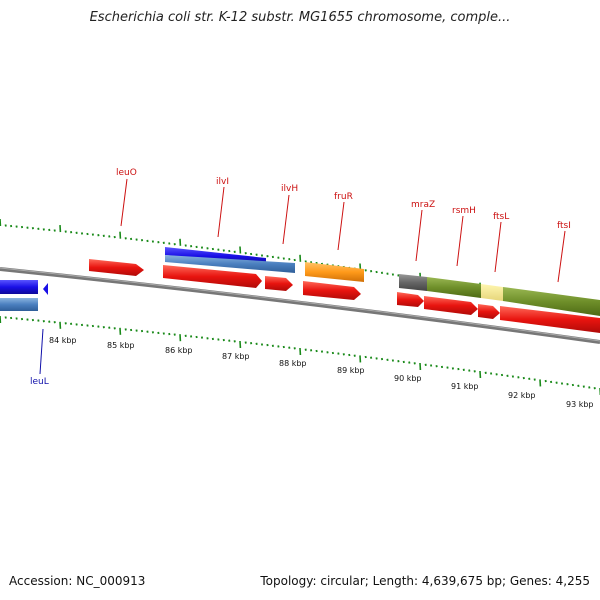  Describe the element at coordinates (334, 272) in the screenshot. I see `cds-bar-fruR` at that location.